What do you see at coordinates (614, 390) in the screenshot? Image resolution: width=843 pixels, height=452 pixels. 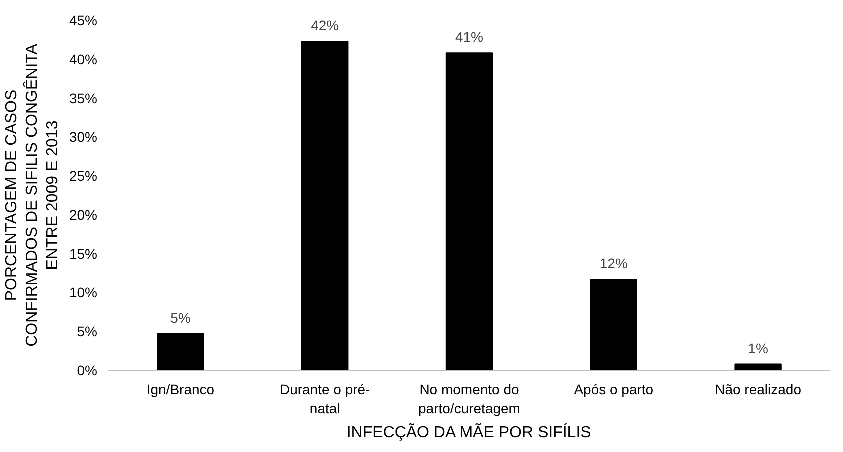 I see `x-tick-label: Após o parto` at bounding box center [614, 390].